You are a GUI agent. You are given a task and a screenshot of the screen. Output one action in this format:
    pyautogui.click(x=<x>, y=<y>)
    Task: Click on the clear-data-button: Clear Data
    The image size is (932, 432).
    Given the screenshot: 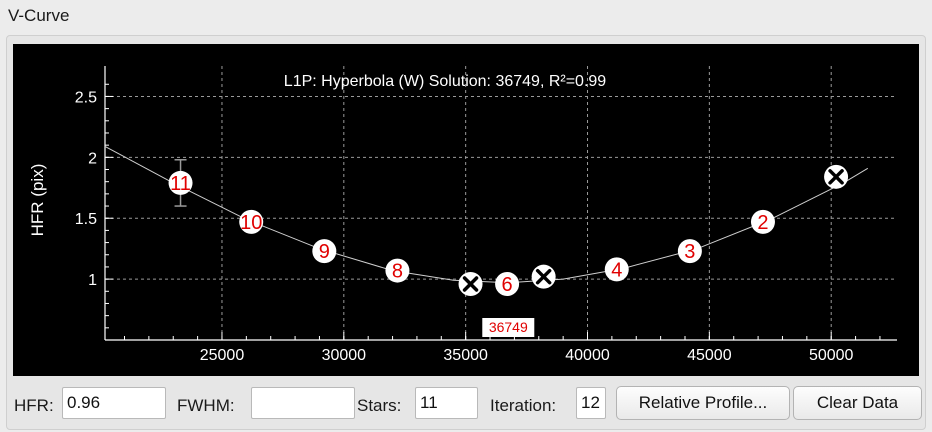 What is the action you would take?
    pyautogui.click(x=857, y=403)
    